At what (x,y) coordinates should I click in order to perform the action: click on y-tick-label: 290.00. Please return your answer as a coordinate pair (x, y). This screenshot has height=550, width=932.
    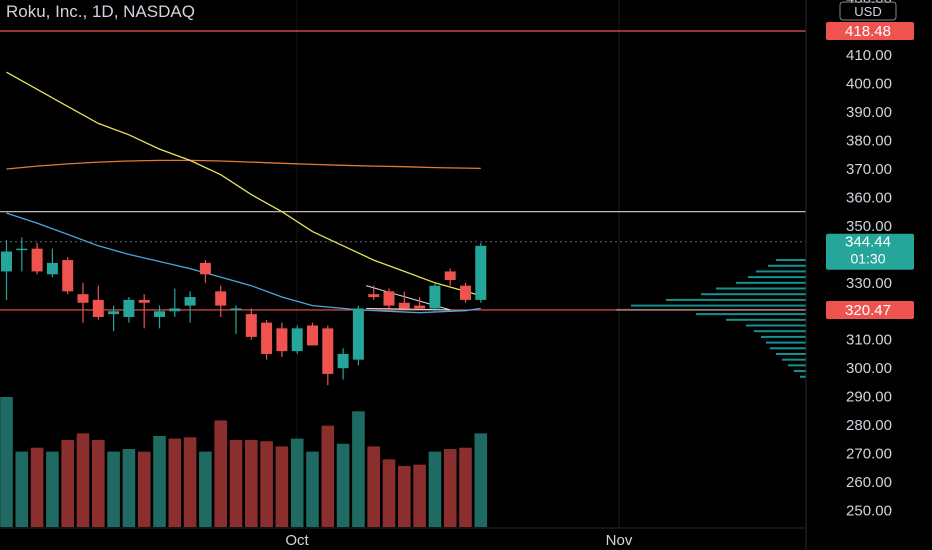
    Looking at the image, I should click on (869, 397).